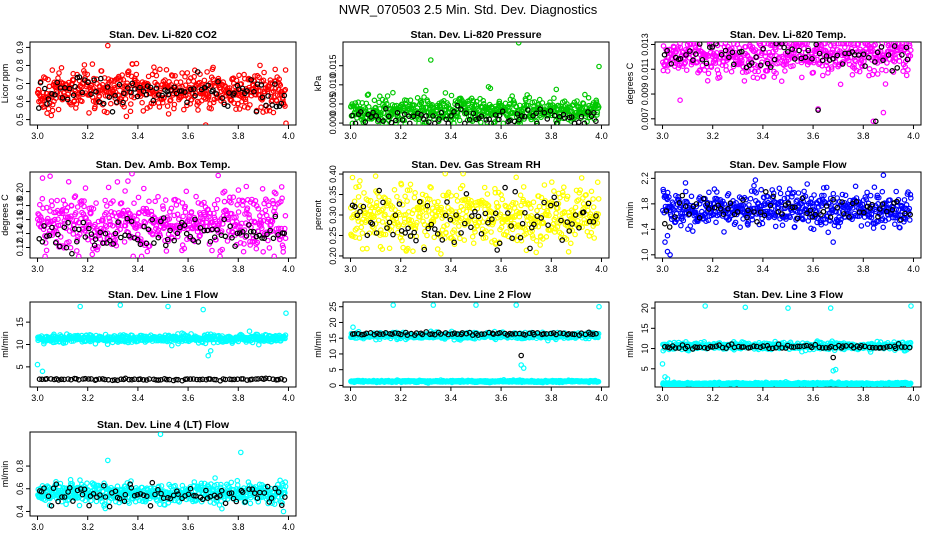  I want to click on y-tick-label: 0.005, so click(333, 104).